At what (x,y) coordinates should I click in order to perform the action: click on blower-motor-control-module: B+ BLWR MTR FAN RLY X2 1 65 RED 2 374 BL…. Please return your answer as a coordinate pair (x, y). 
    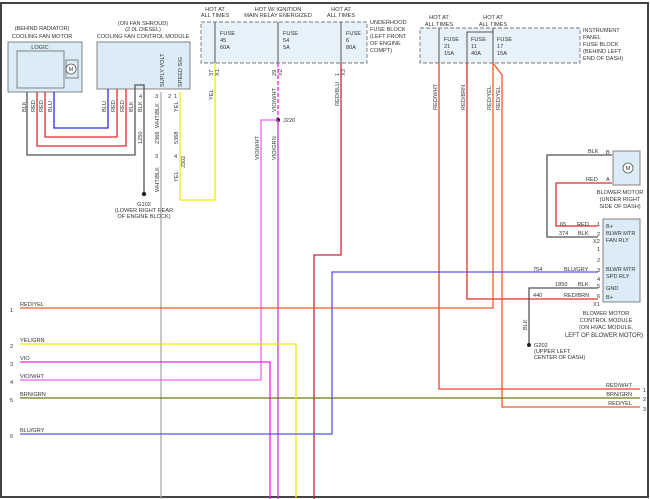
    Looking at the image, I should click on (588, 278).